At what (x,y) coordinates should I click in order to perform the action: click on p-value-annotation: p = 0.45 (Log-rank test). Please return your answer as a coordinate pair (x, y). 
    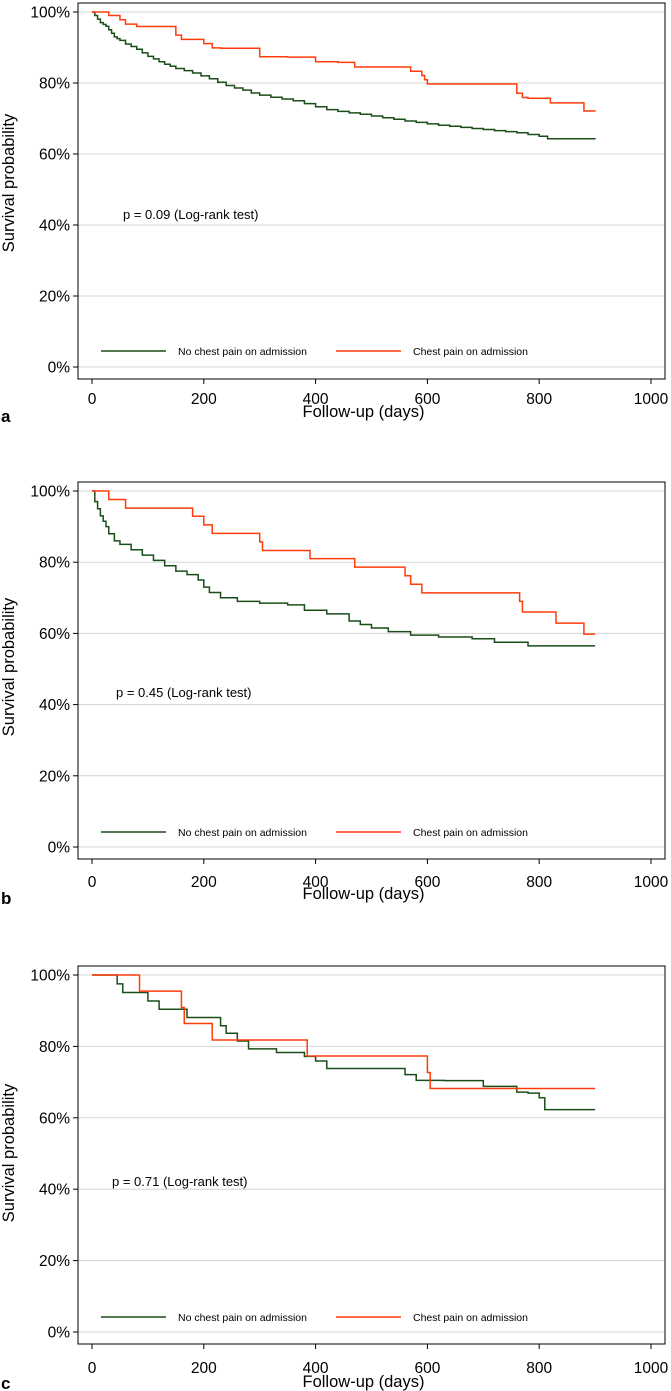
    Looking at the image, I should click on (184, 692).